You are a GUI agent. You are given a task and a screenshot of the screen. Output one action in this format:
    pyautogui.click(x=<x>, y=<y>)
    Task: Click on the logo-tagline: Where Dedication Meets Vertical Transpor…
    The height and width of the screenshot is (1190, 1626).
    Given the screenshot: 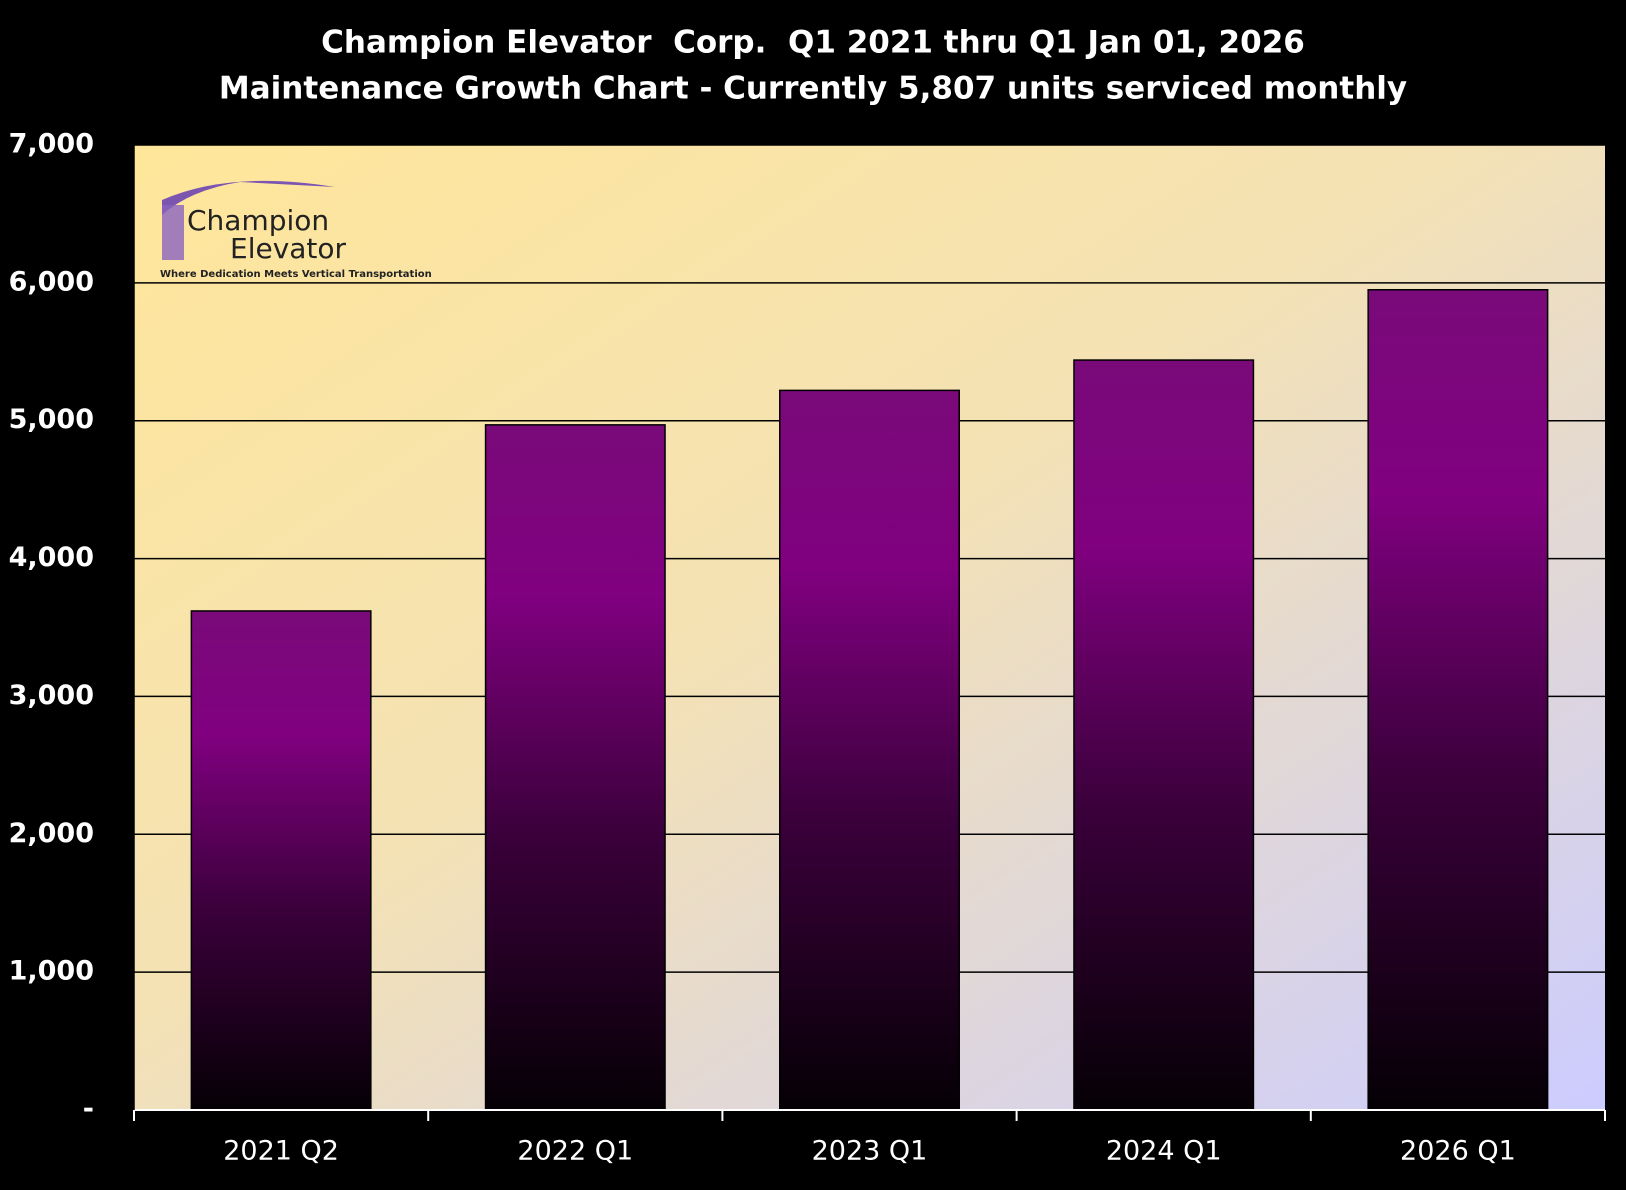 What is the action you would take?
    pyautogui.click(x=296, y=274)
    